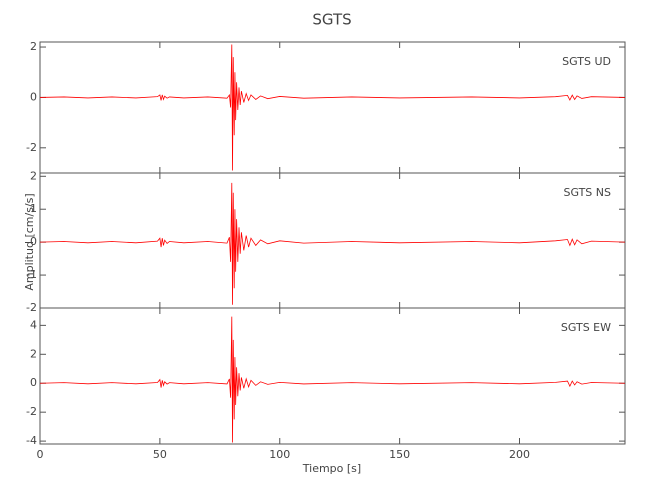 The height and width of the screenshot is (500, 650). What do you see at coordinates (586, 327) in the screenshot?
I see `panel-annotation: SGTS EW` at bounding box center [586, 327].